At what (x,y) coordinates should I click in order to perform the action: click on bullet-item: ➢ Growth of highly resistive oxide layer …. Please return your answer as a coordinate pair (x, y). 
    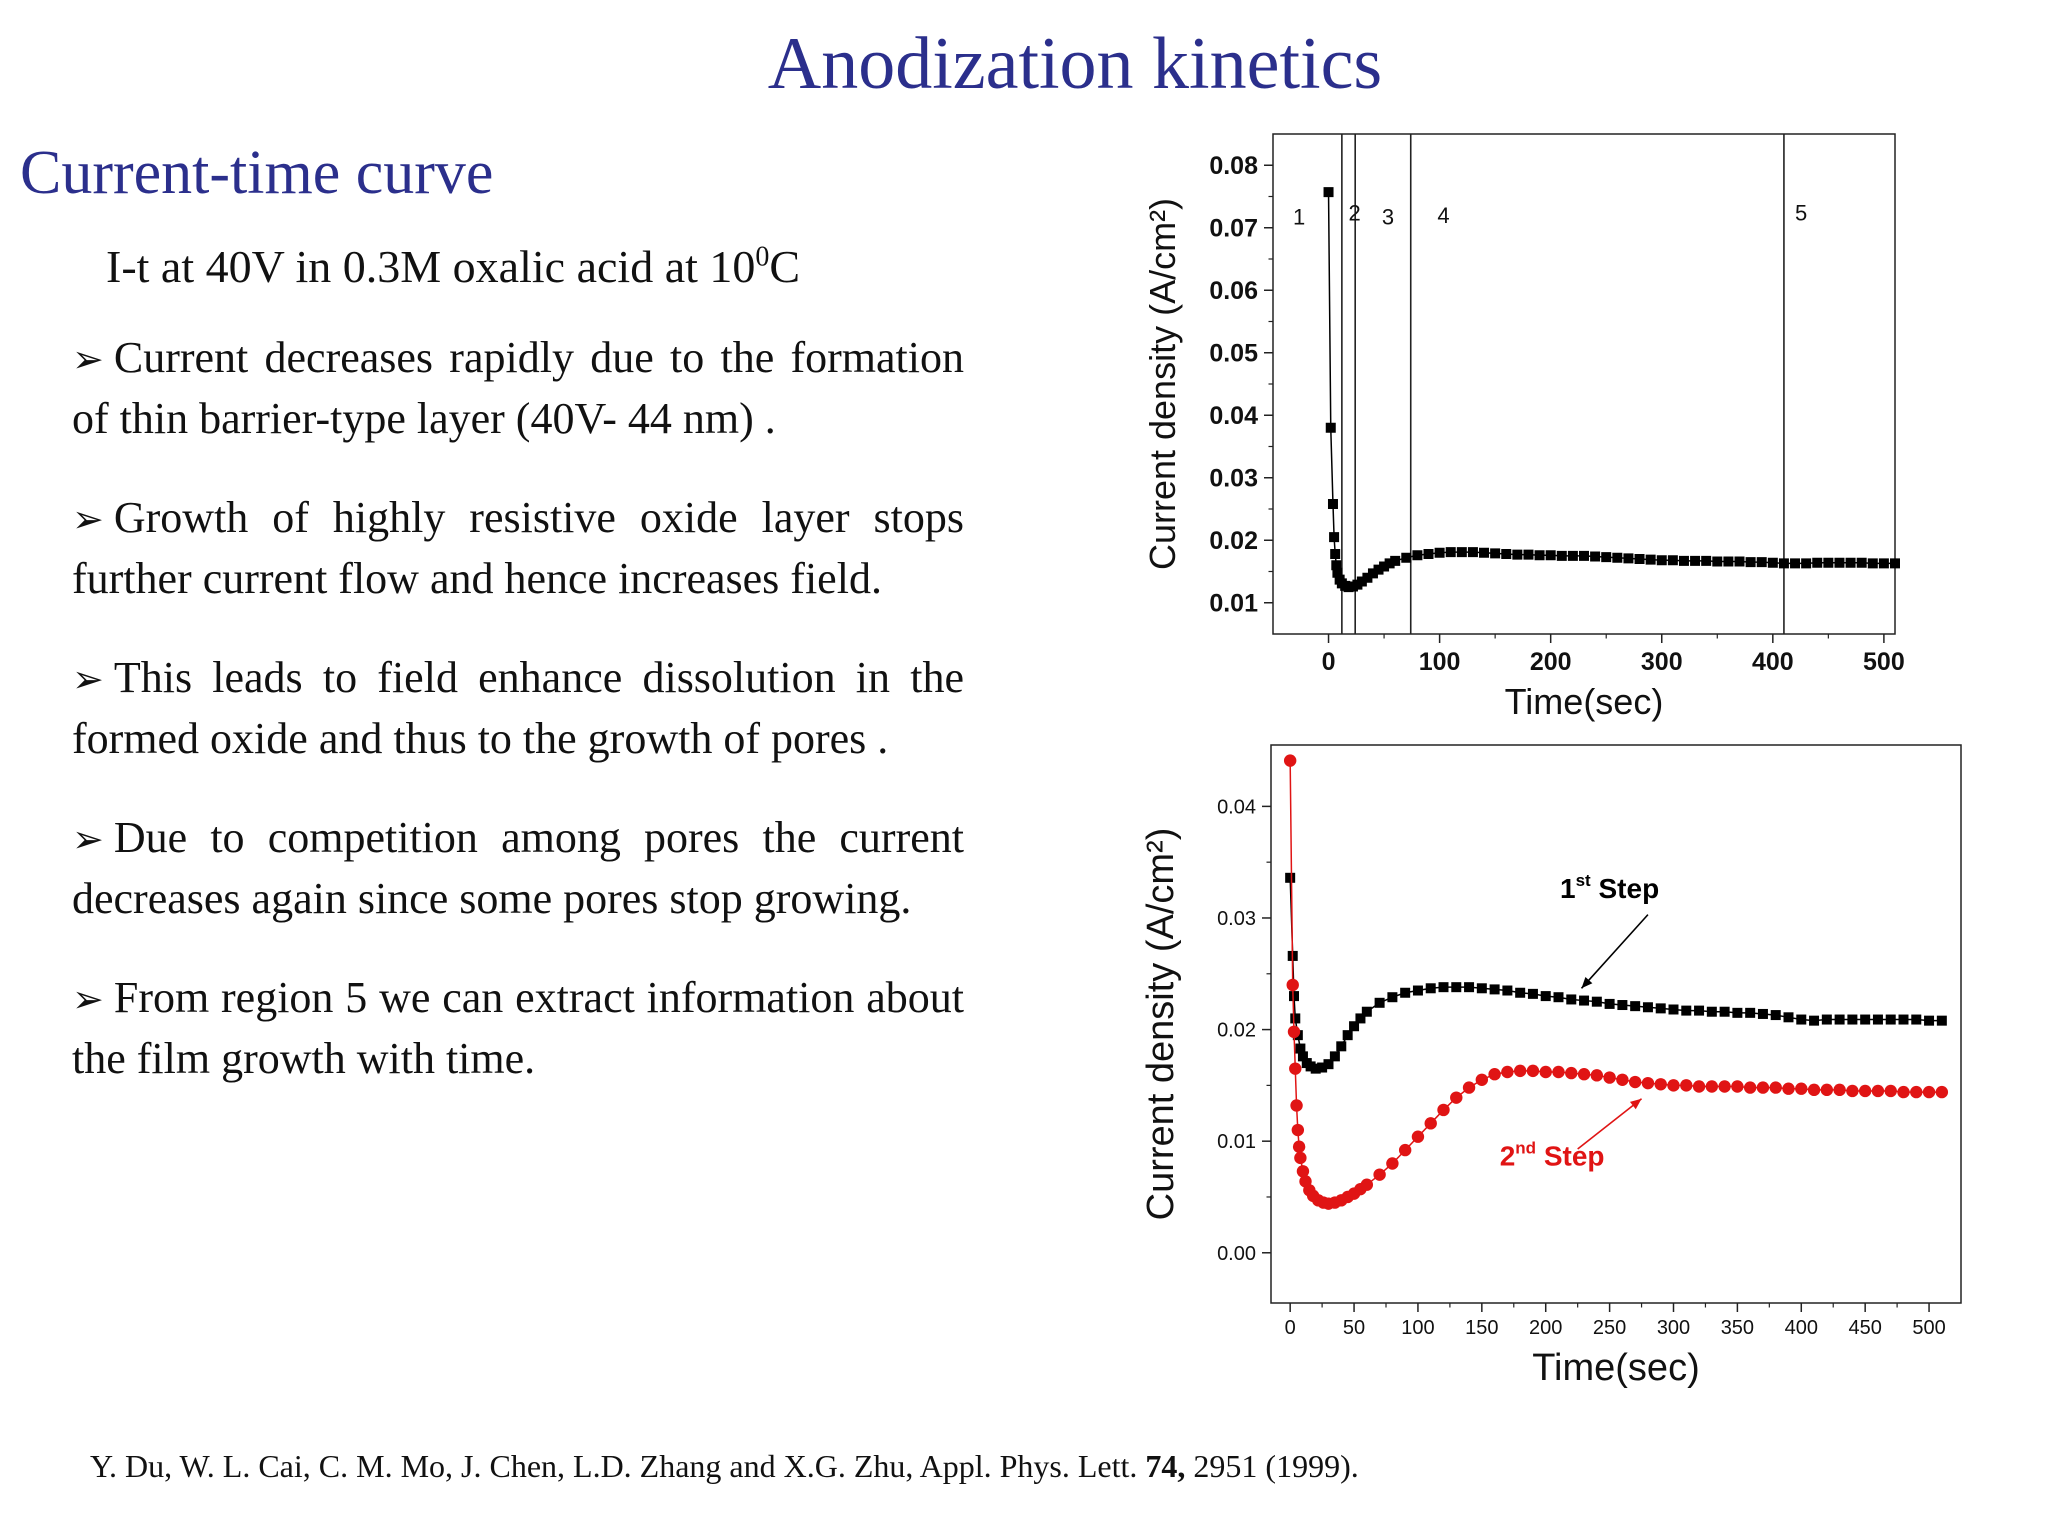
    Looking at the image, I should click on (518, 548).